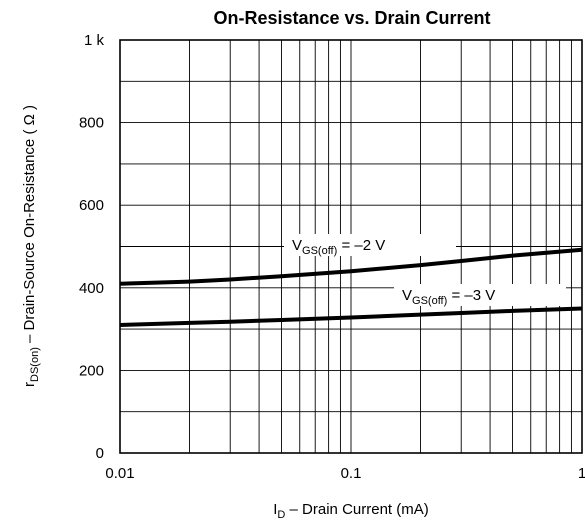 The width and height of the screenshot is (585, 525). What do you see at coordinates (448, 297) in the screenshot?
I see `series-label-2: VGS(off) = –3 V` at bounding box center [448, 297].